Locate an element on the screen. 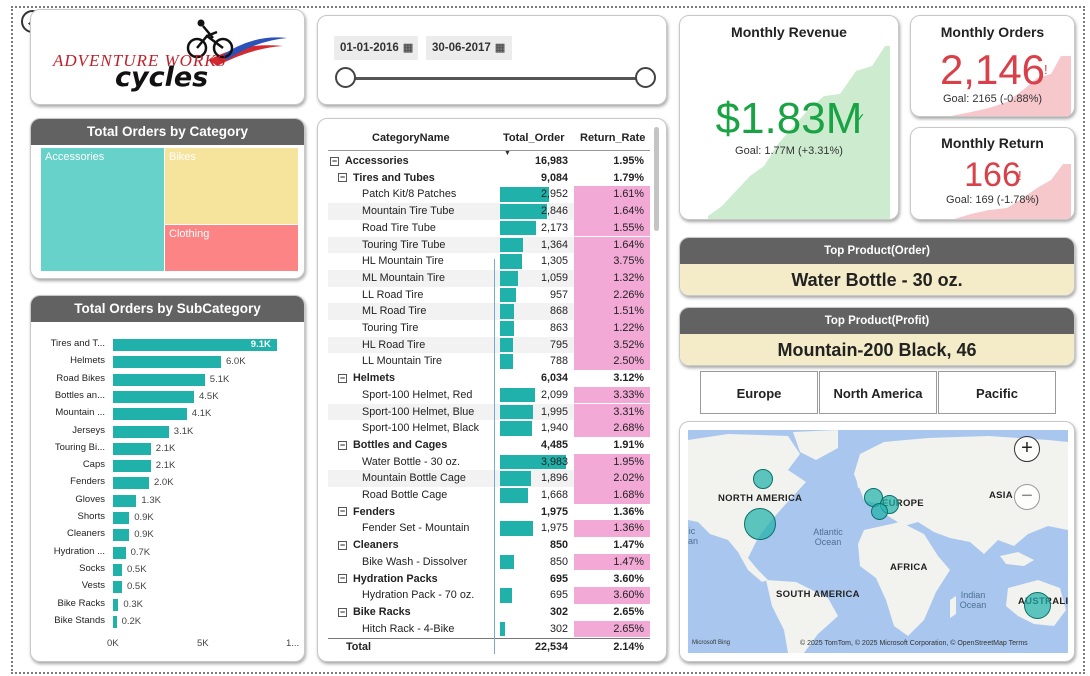  table-group-row: − Hydration Packs 695 3.60% is located at coordinates (489, 579).